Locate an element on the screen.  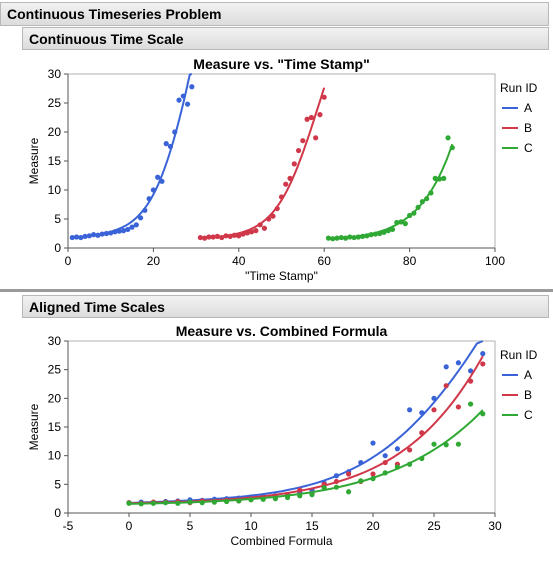
legend-label-c: C is located at coordinates (528, 415).